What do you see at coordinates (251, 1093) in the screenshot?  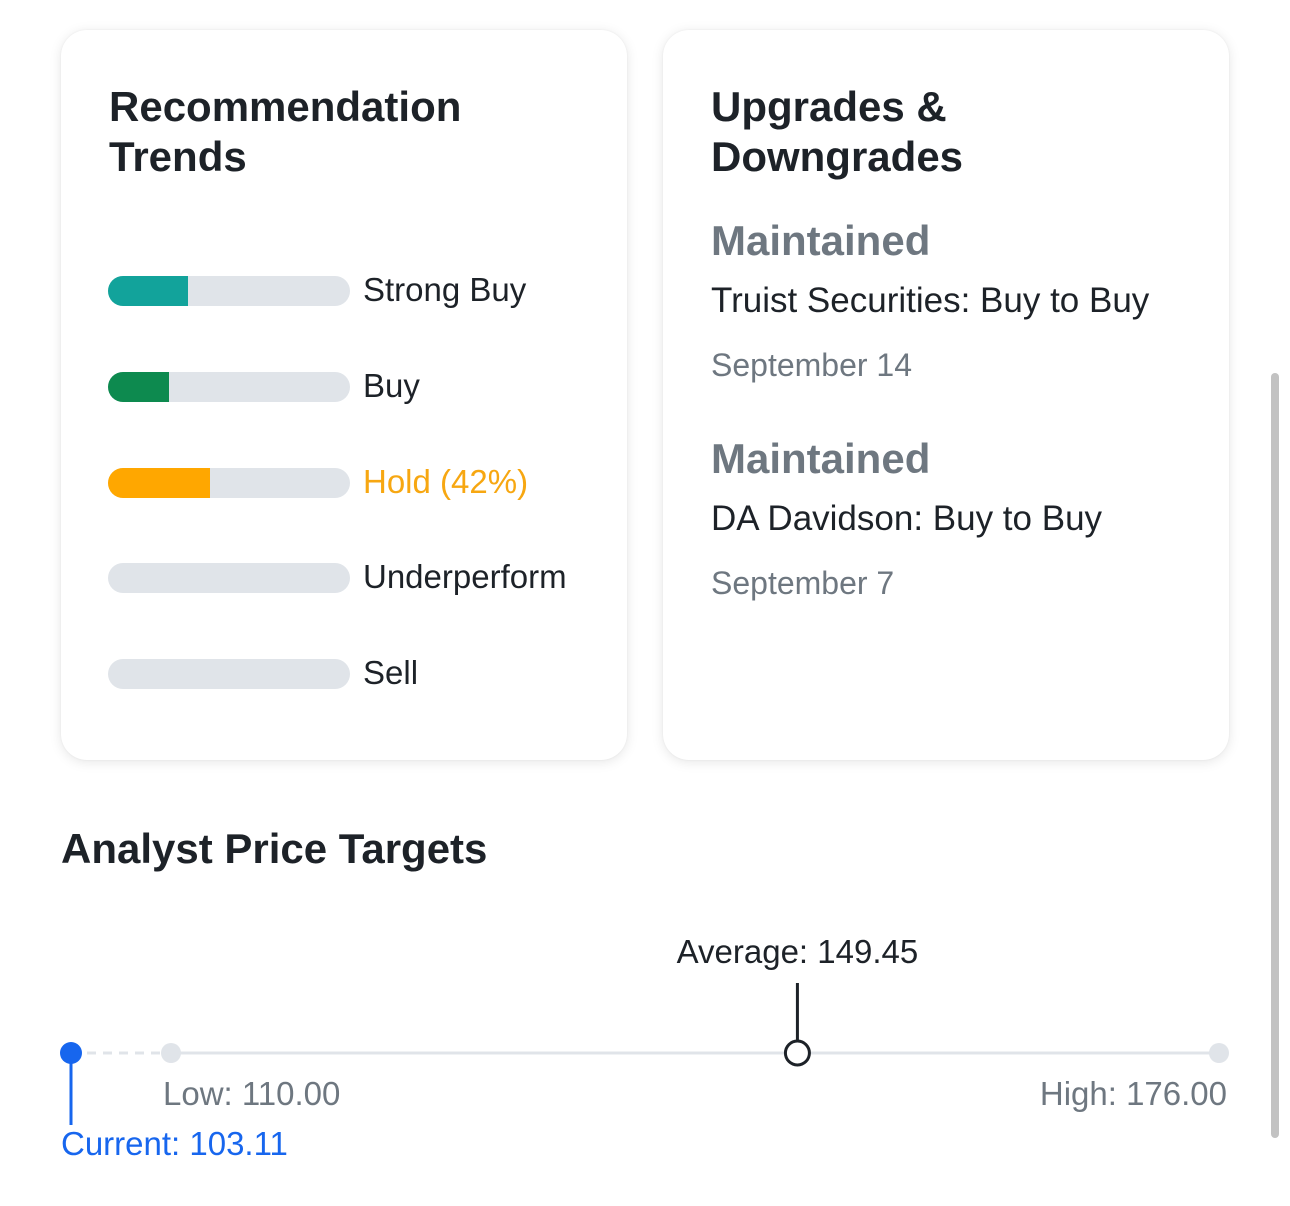 I see `low-target-label: Low: 110.00` at bounding box center [251, 1093].